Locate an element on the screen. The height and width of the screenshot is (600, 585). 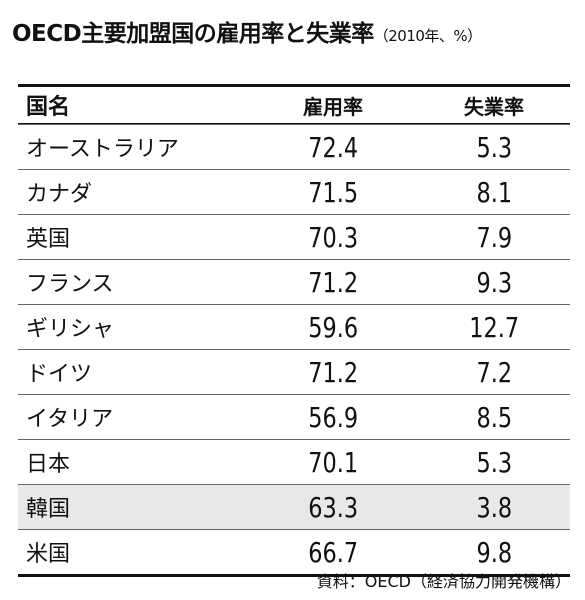
cell-value: 8.1 is located at coordinates (494, 192).